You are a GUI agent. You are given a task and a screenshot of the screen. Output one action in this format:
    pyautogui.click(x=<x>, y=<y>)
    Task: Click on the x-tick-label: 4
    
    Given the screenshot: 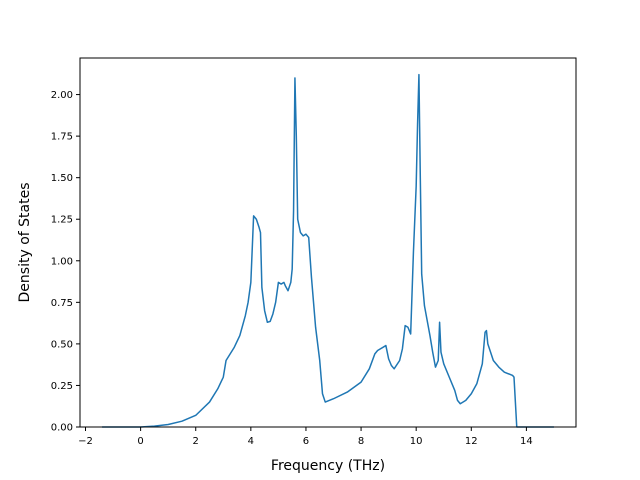 What is the action you would take?
    pyautogui.click(x=251, y=441)
    